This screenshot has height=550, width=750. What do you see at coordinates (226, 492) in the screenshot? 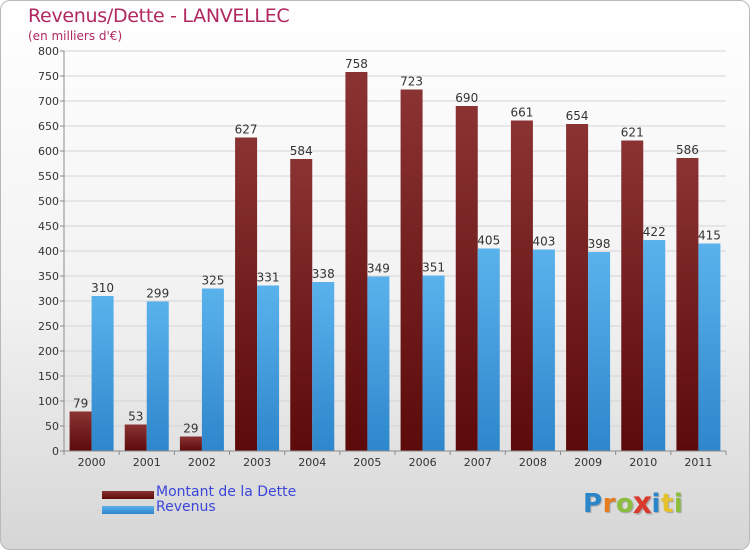
I see `legend-label-debt: Montant de la Dette` at bounding box center [226, 492].